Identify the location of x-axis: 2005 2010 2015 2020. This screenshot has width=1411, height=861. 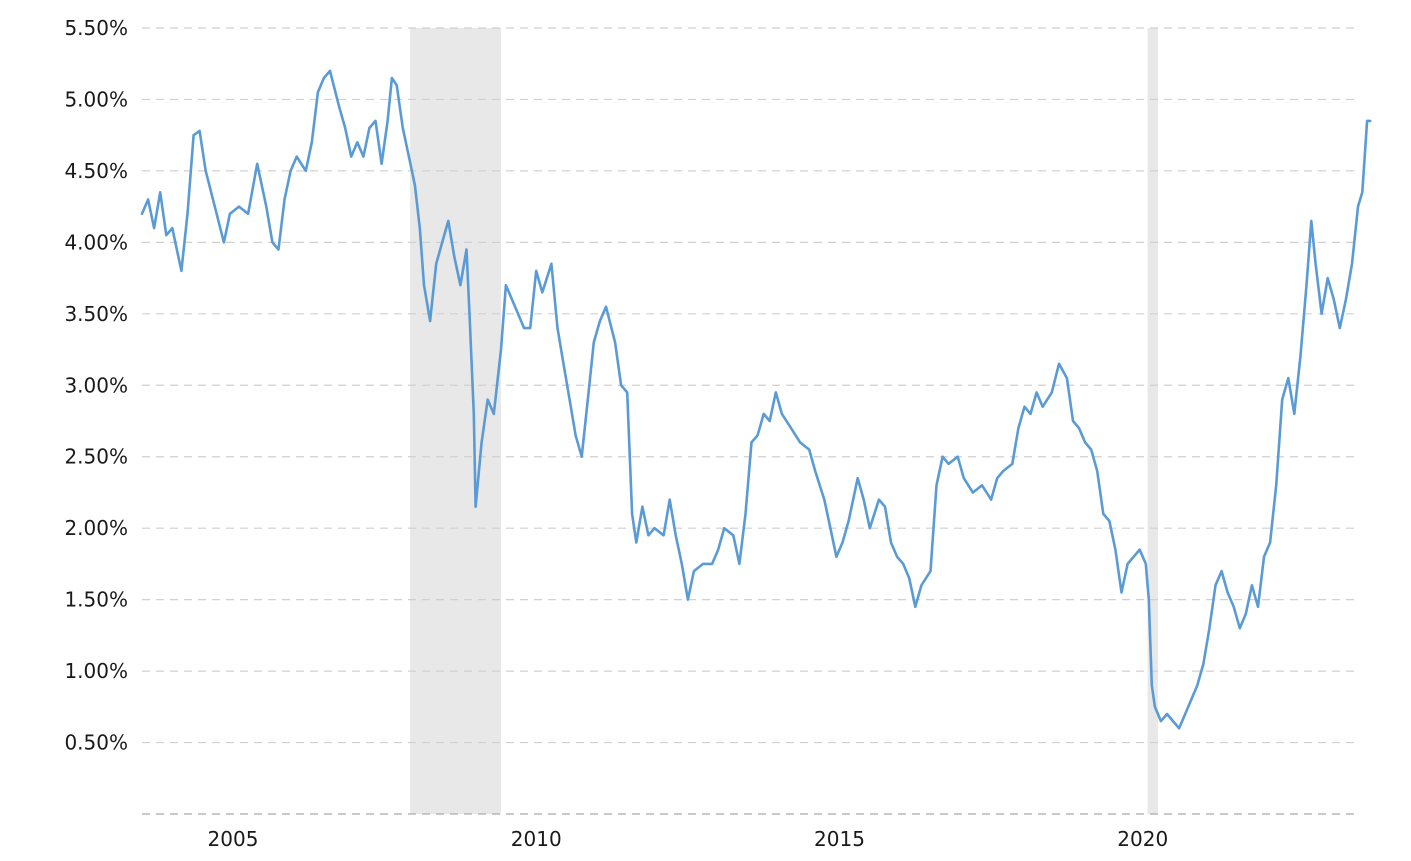
(688, 839).